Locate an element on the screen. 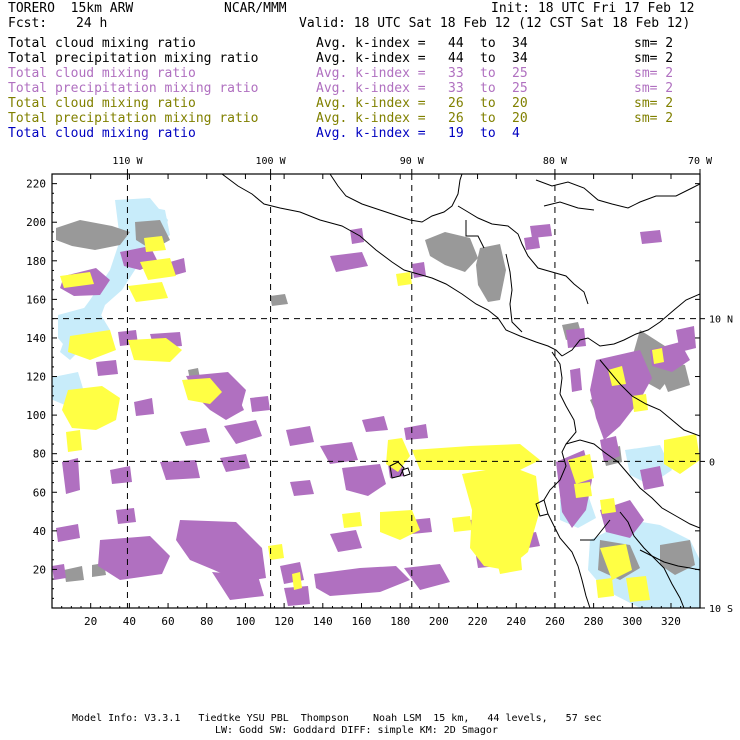 The height and width of the screenshot is (740, 740). y-tick-label: 80 is located at coordinates (39, 454).